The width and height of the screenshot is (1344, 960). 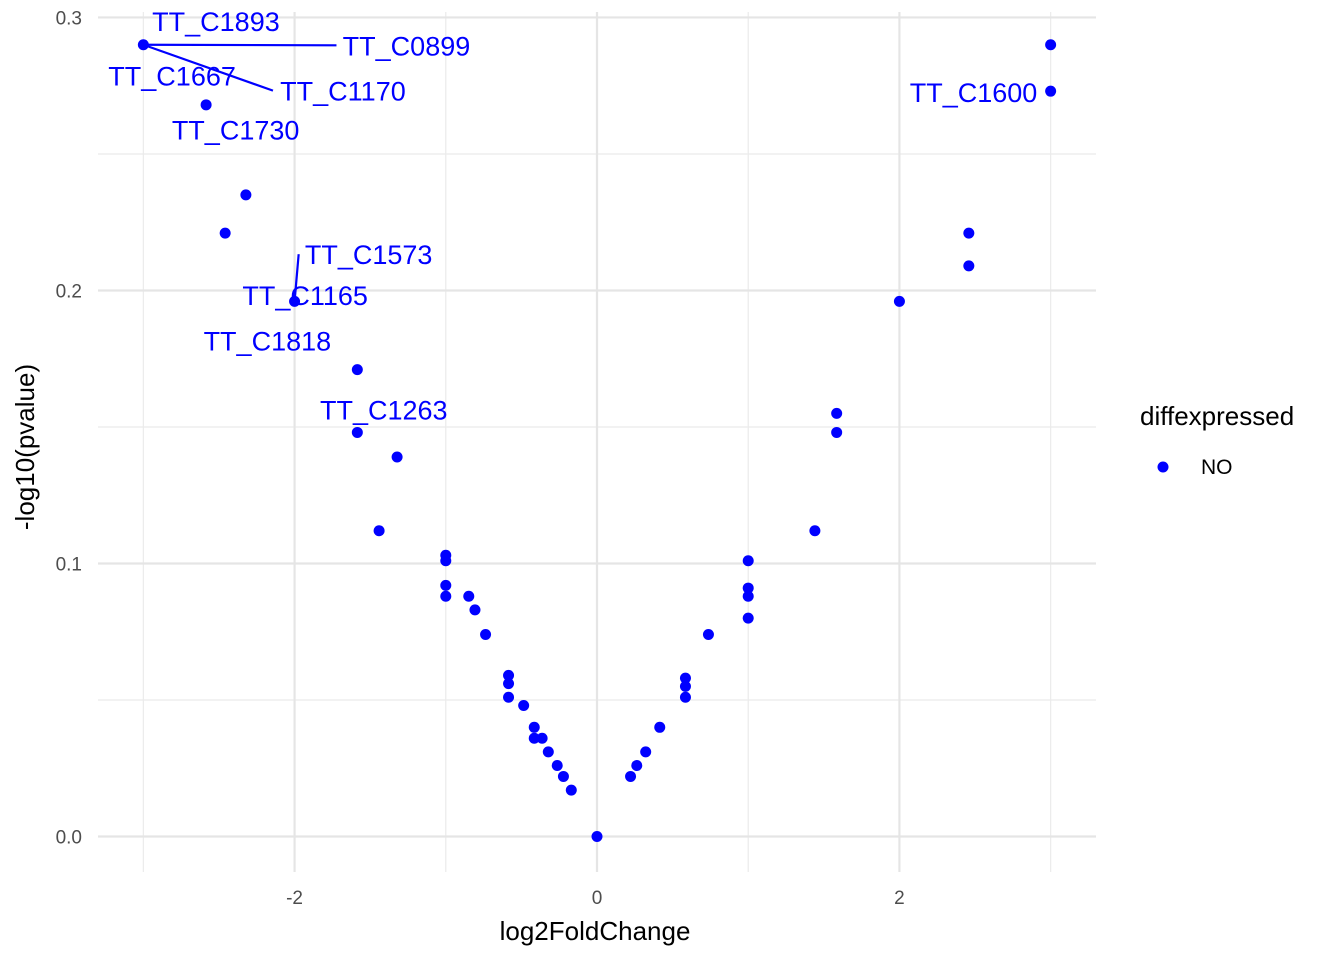 I want to click on point-label: TT_C1818, so click(x=268, y=342).